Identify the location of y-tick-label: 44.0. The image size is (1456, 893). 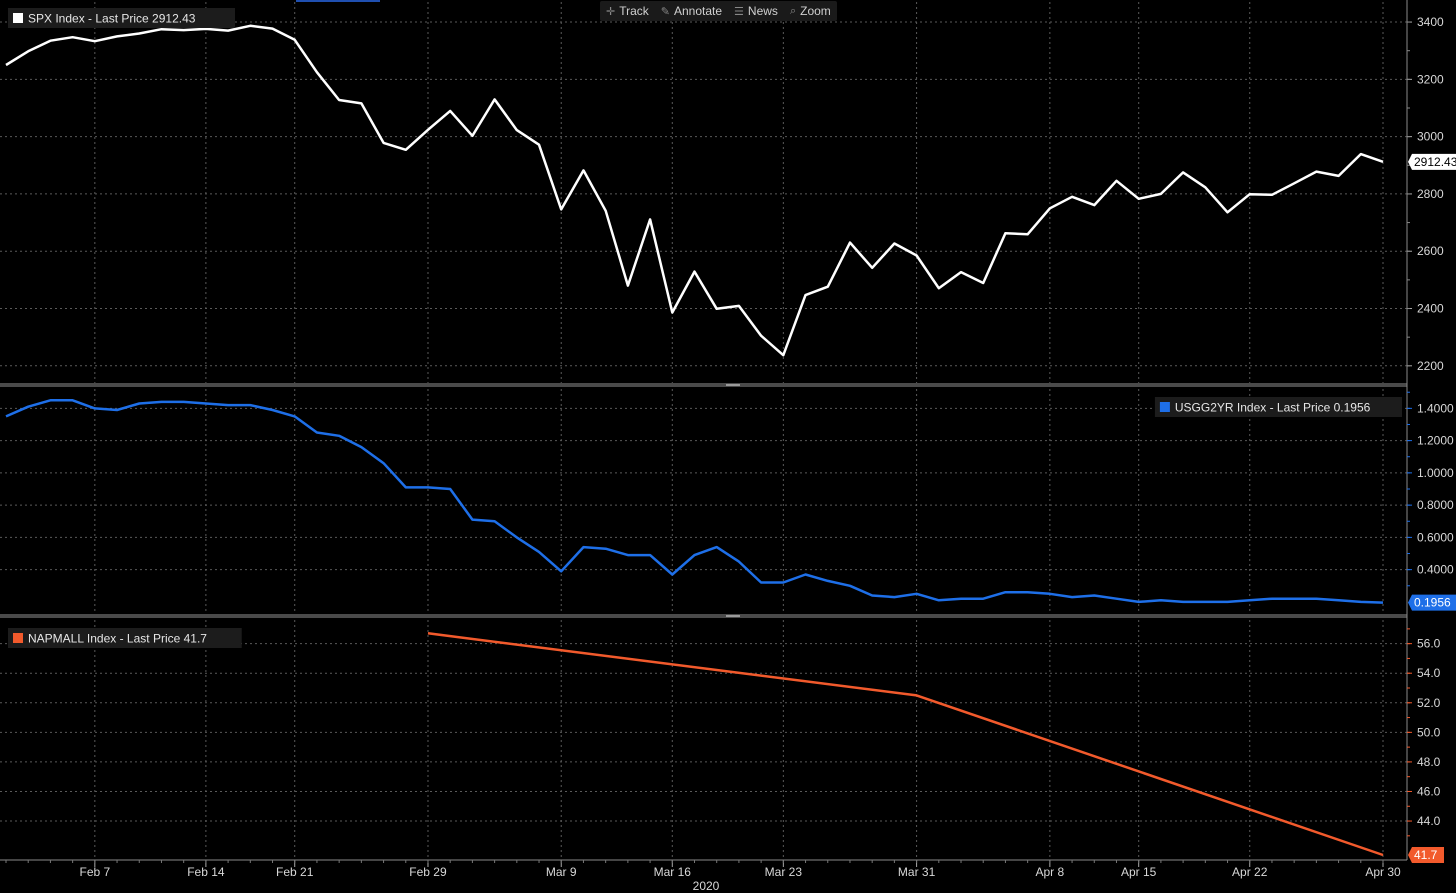
(1429, 821).